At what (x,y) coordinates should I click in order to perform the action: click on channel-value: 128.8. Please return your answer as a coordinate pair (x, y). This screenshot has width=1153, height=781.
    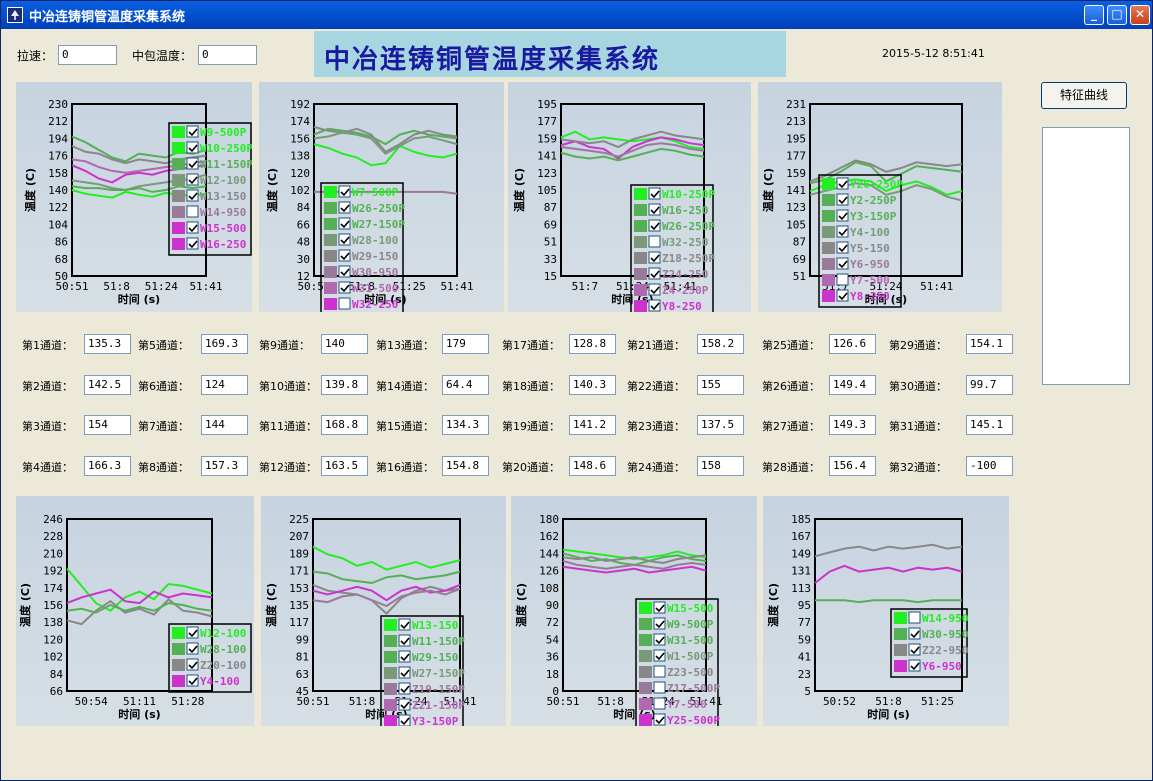
    Looking at the image, I should click on (592, 344).